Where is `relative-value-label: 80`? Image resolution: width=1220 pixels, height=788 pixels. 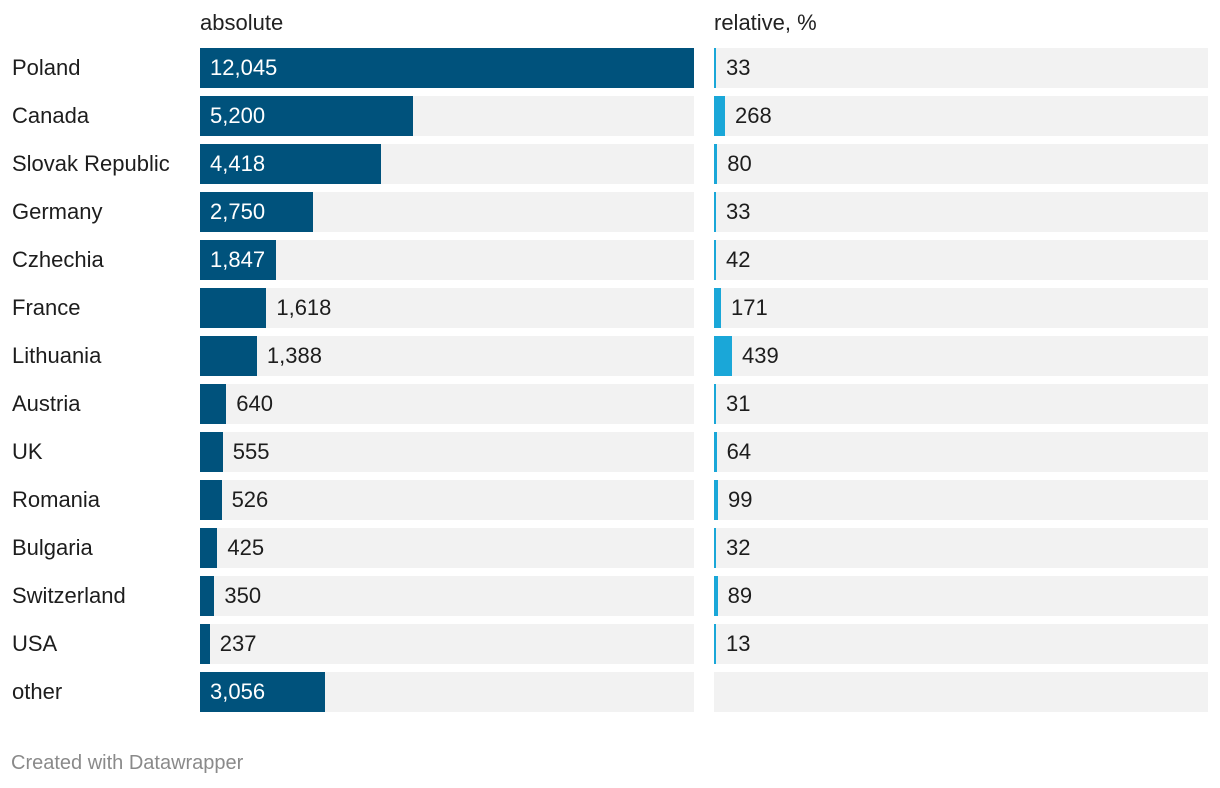
relative-value-label: 80 is located at coordinates (739, 163).